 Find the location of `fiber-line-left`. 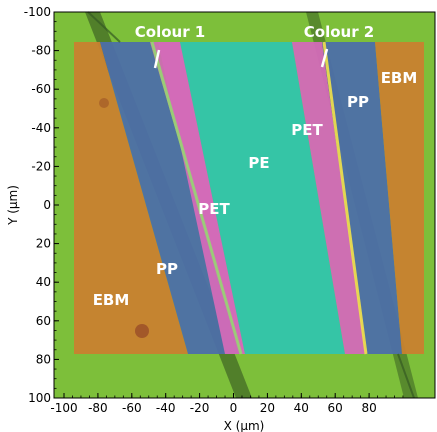

fiber-line-left is located at coordinates (104, 27).